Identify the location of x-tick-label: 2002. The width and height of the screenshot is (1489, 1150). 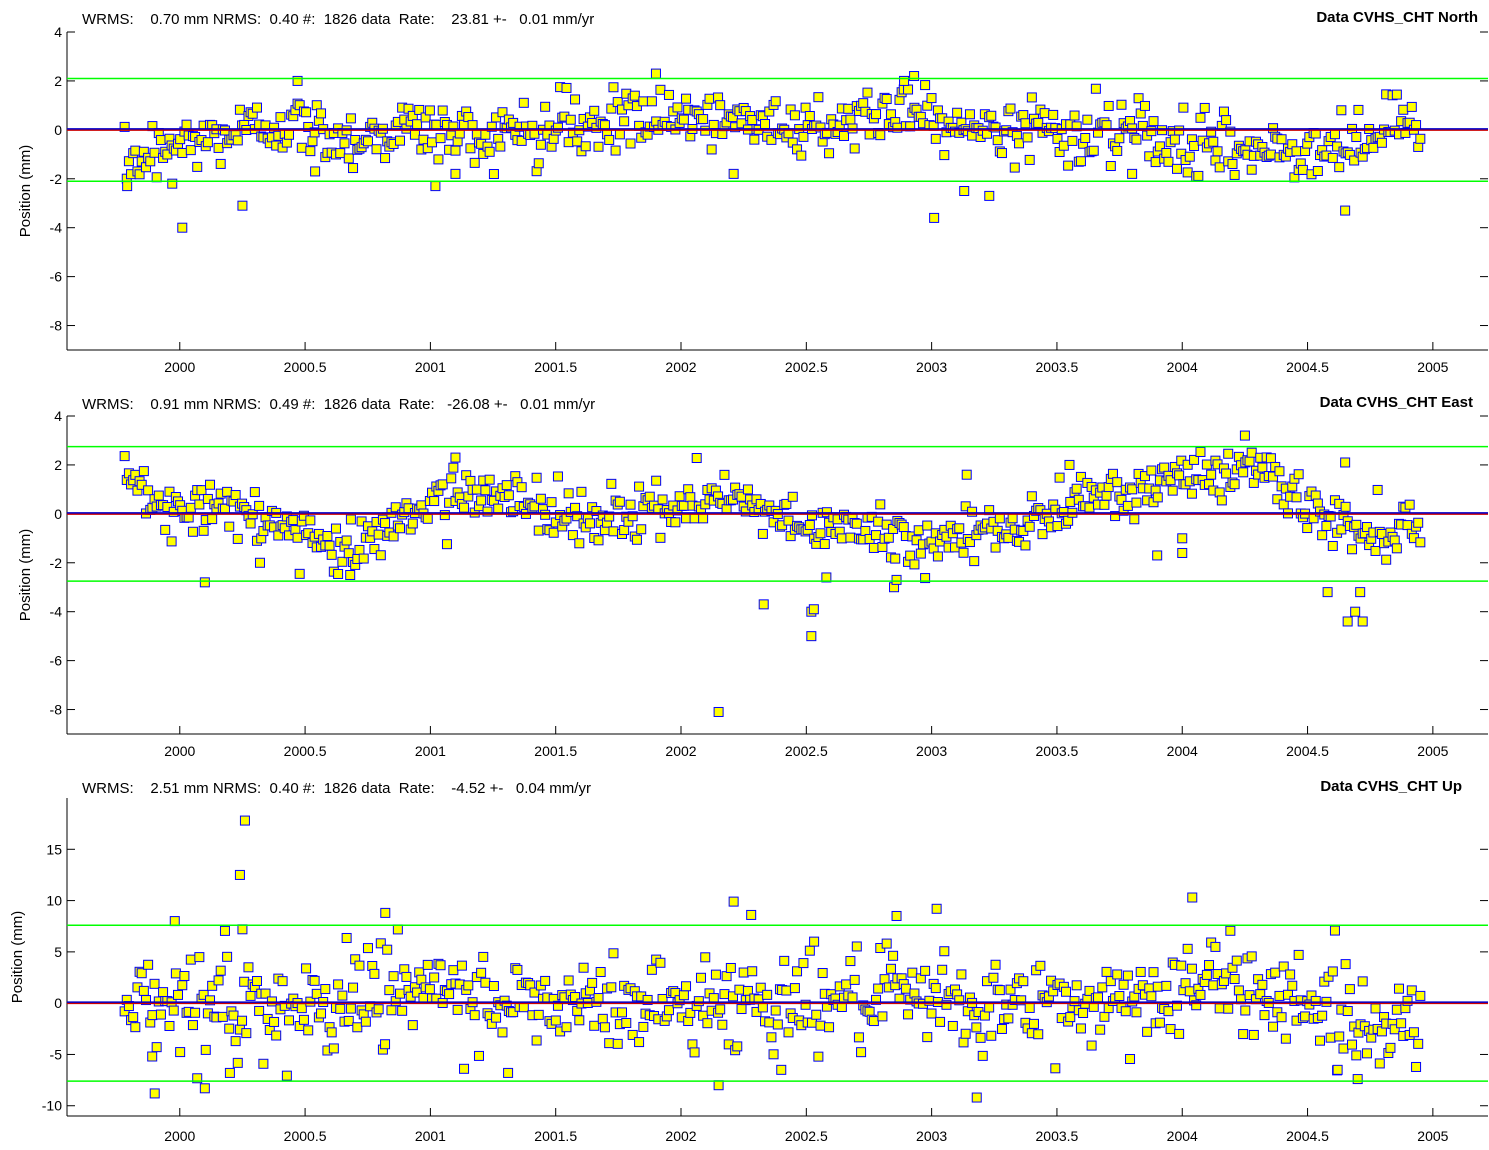
(680, 1136).